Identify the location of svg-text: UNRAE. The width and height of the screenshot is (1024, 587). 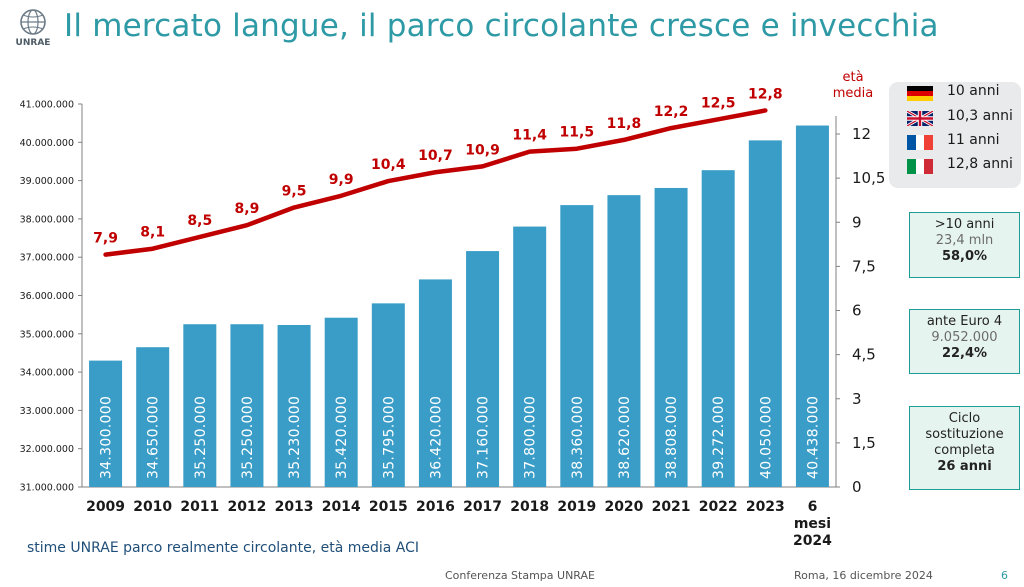
(33, 43).